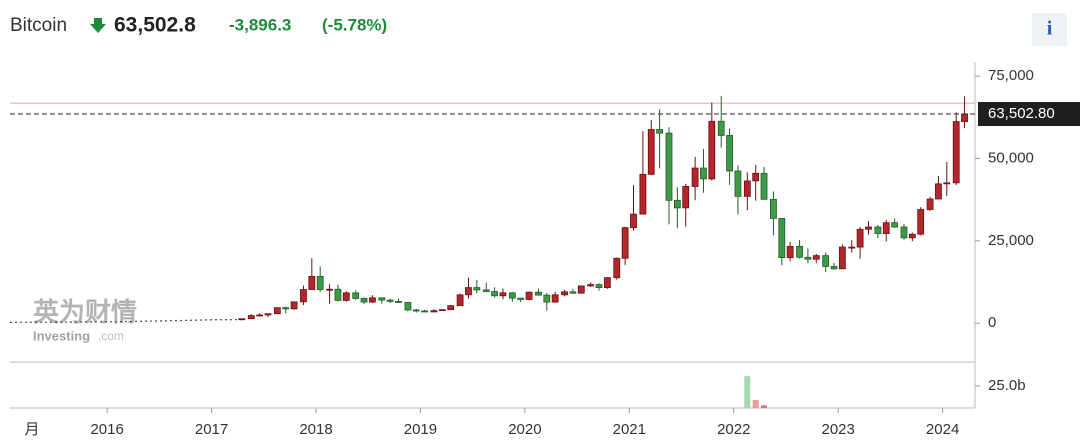  Describe the element at coordinates (1021, 113) in the screenshot. I see `last-price-label: 63,502.80` at that location.